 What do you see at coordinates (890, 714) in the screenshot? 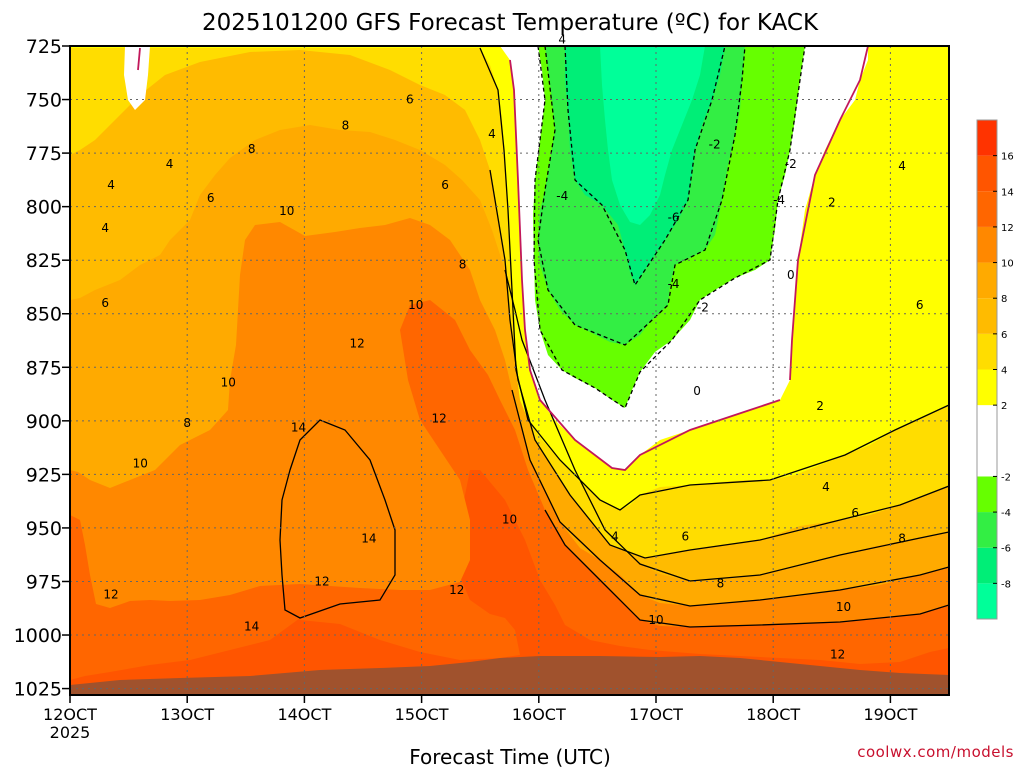
I see `x-tick-label: 19OCT` at bounding box center [890, 714].